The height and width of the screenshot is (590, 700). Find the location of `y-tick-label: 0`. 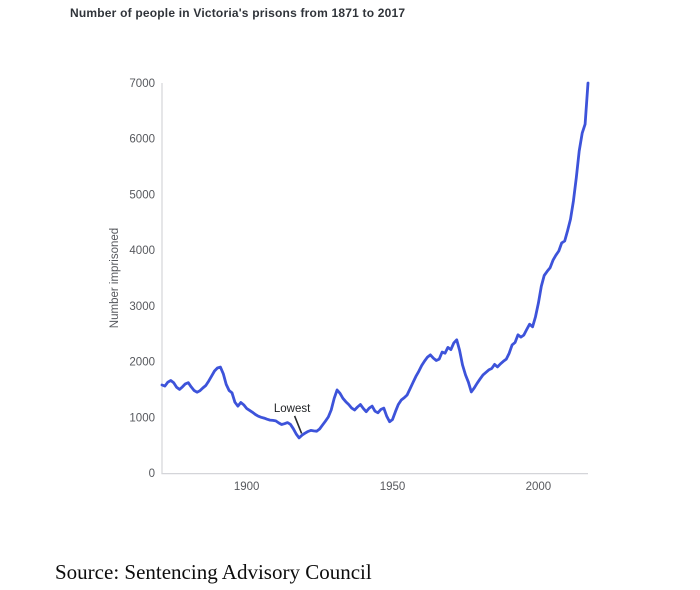

y-tick-label: 0 is located at coordinates (152, 474).